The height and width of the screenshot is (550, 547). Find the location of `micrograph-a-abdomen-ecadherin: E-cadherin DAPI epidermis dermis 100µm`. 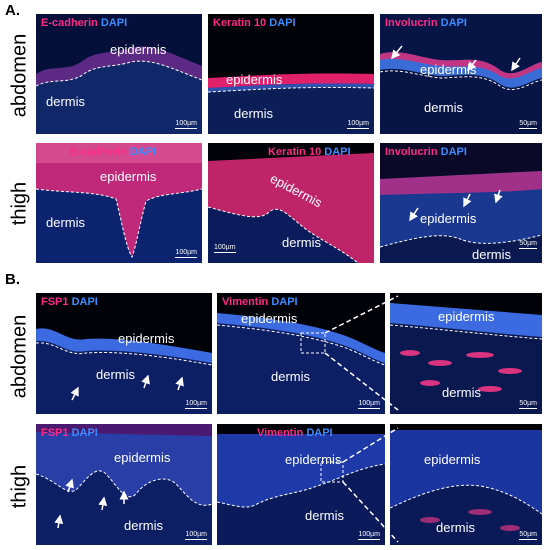

micrograph-a-abdomen-ecadherin: E-cadherin DAPI epidermis dermis 100µm is located at coordinates (119, 74).